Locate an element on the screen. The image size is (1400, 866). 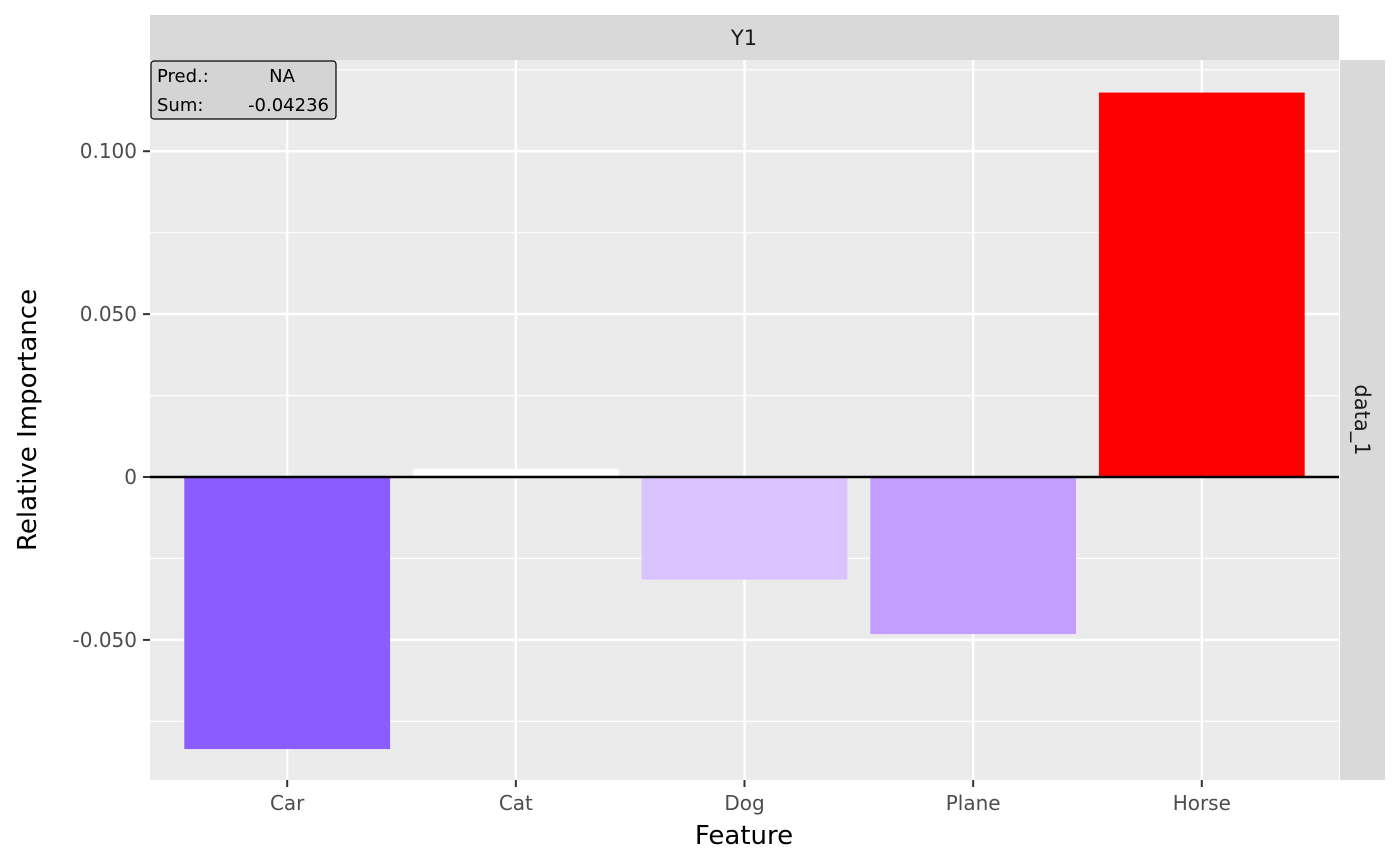
annotation-pred-value: NA is located at coordinates (282, 76).